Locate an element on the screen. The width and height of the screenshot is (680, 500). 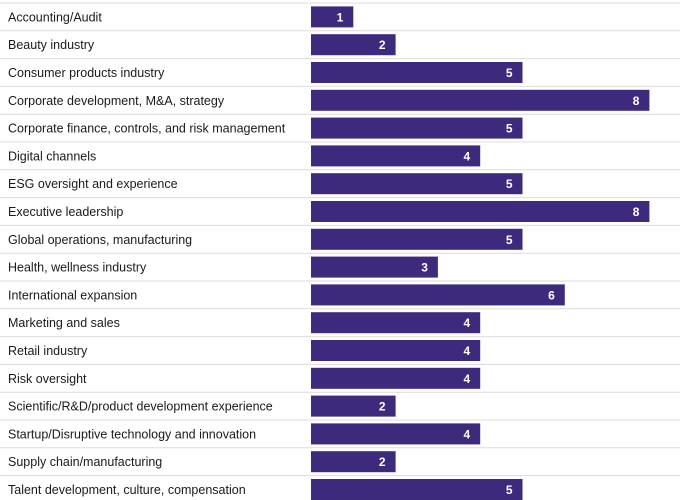
category-label: Supply chain/manufacturing is located at coordinates (85, 462).